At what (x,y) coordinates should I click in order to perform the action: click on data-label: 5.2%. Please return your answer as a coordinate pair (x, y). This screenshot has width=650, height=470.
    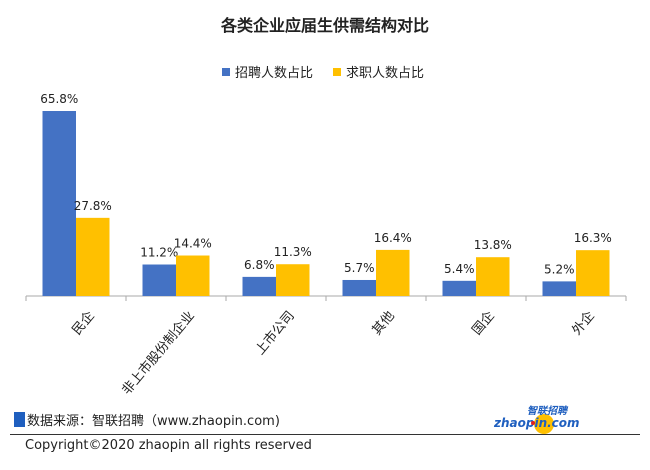
    Looking at the image, I should click on (559, 269).